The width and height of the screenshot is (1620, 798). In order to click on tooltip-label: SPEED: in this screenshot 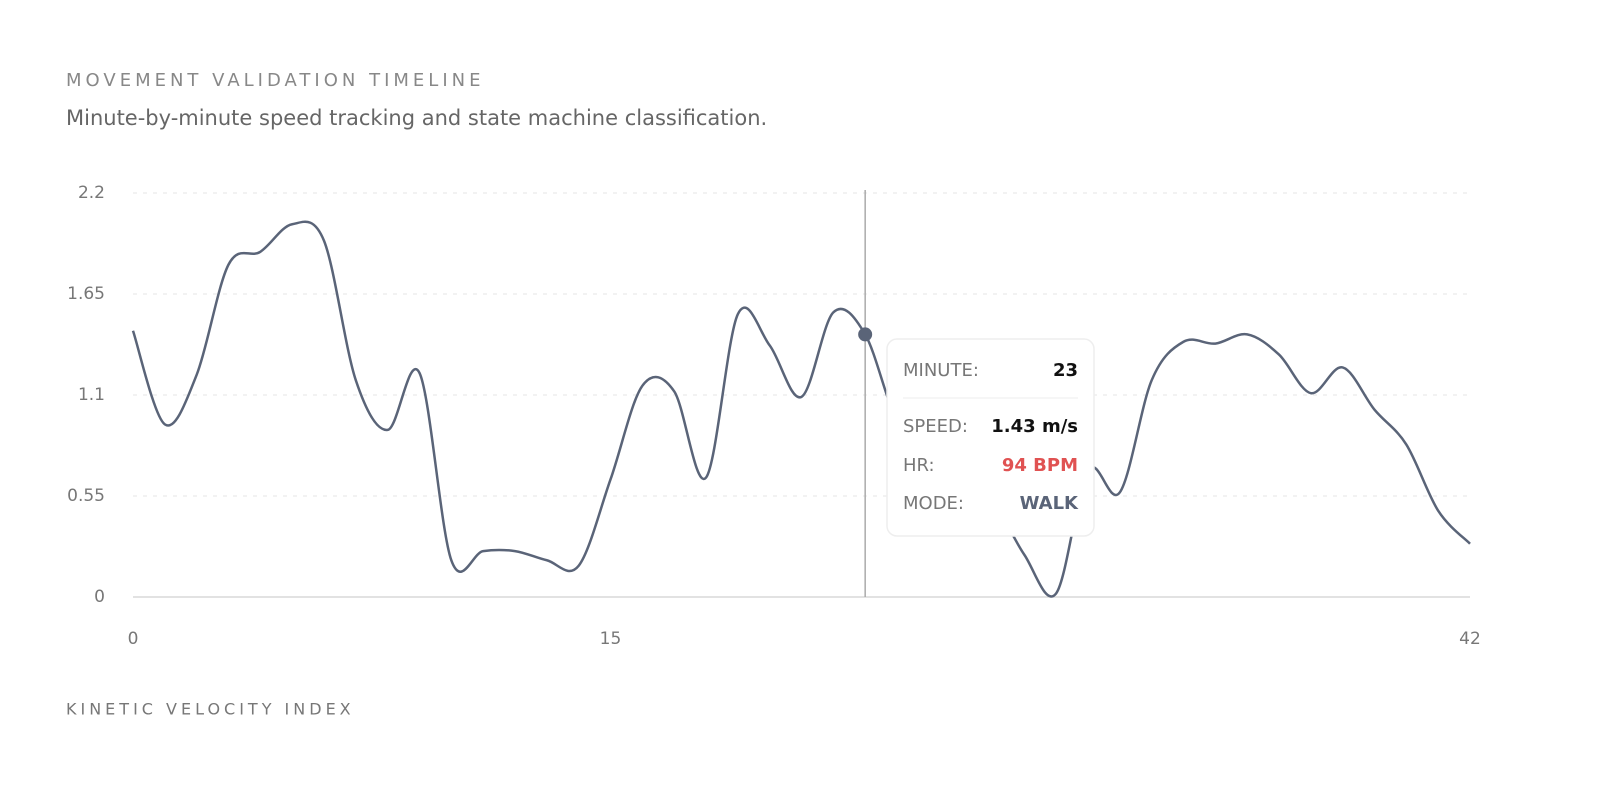, I will do `click(935, 426)`.